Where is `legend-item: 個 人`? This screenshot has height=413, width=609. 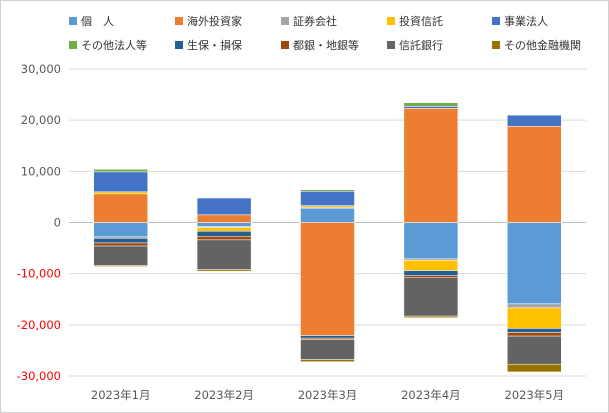 legend-item: 個 人 is located at coordinates (91, 21).